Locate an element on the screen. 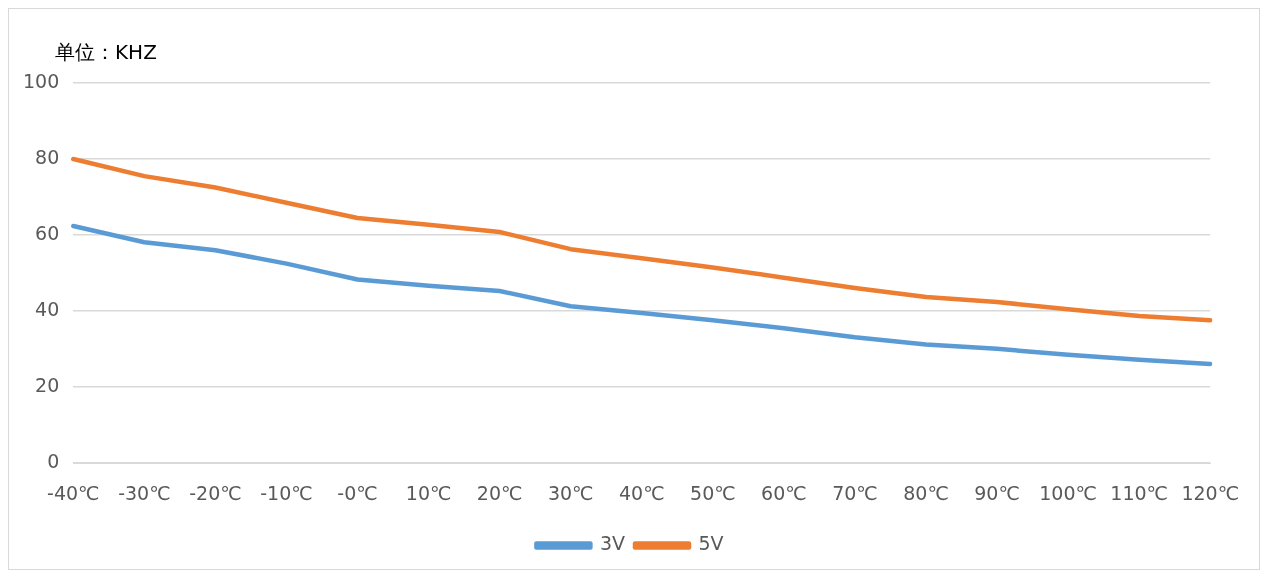 The image size is (1268, 579). x-tick-label: 20℃ is located at coordinates (499, 492).